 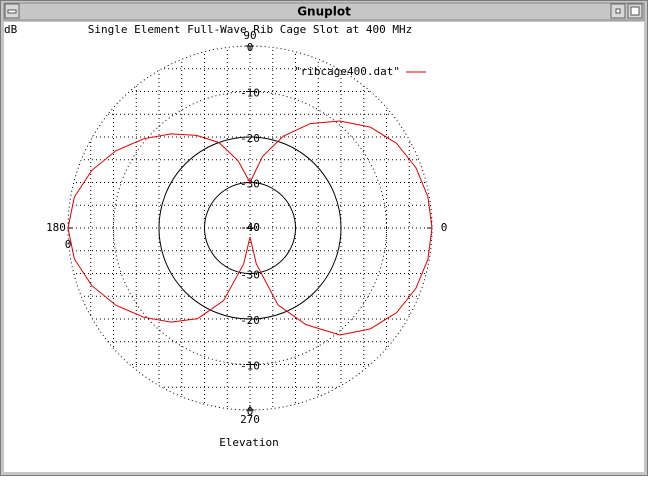 What do you see at coordinates (347, 71) in the screenshot?
I see `legend-label: "ribcage400.dat"` at bounding box center [347, 71].